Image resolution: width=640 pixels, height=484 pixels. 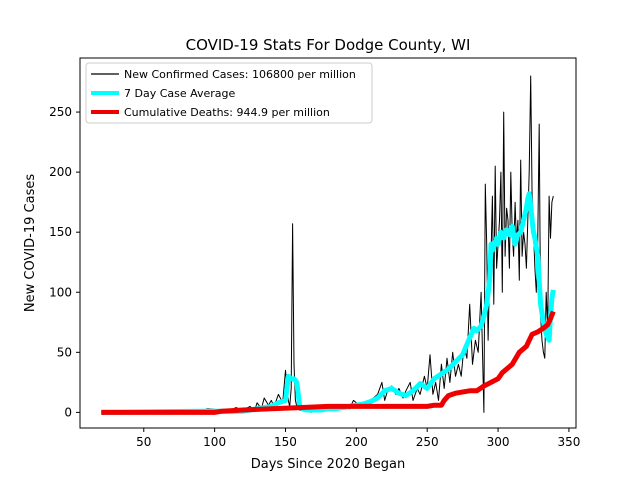 What do you see at coordinates (356, 442) in the screenshot?
I see `x-tick-label: 200` at bounding box center [356, 442].